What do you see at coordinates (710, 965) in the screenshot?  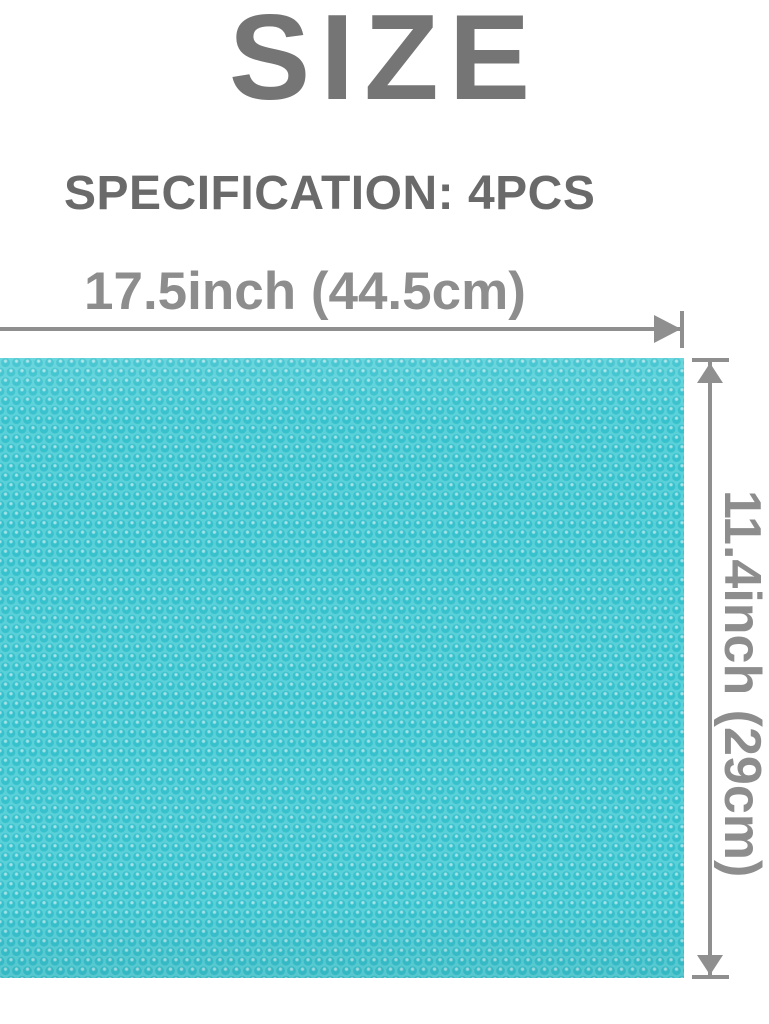 I see `arrow-down-icon` at bounding box center [710, 965].